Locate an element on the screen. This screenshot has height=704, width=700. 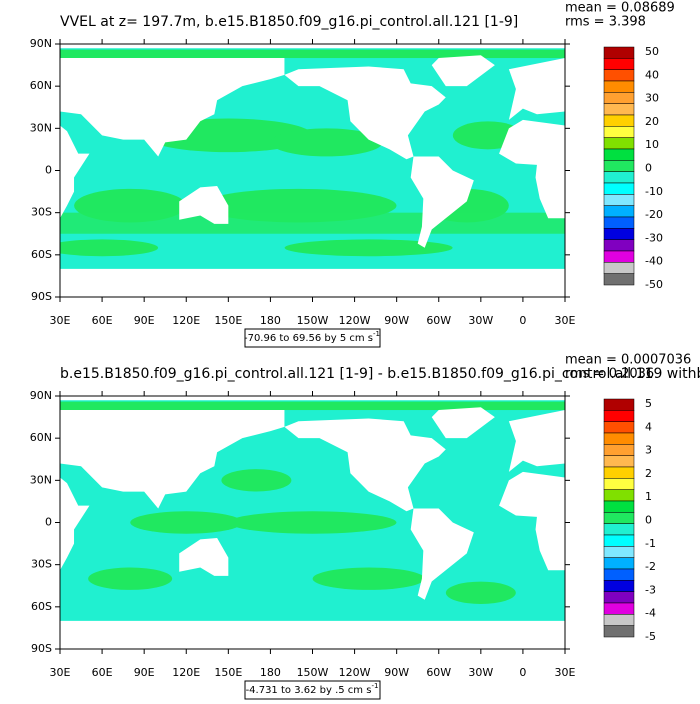
range-label: -4.731 to 3.62 by .5 cm s-1 is located at coordinates (312, 689).